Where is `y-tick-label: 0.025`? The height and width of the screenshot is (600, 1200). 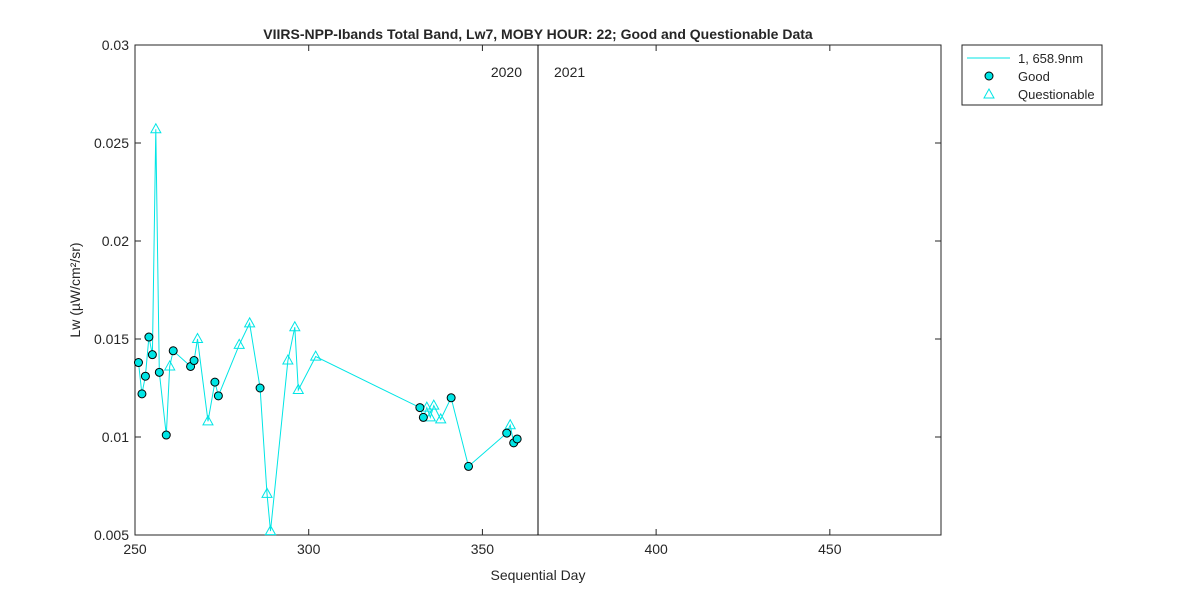
y-tick-label: 0.025 is located at coordinates (111, 143).